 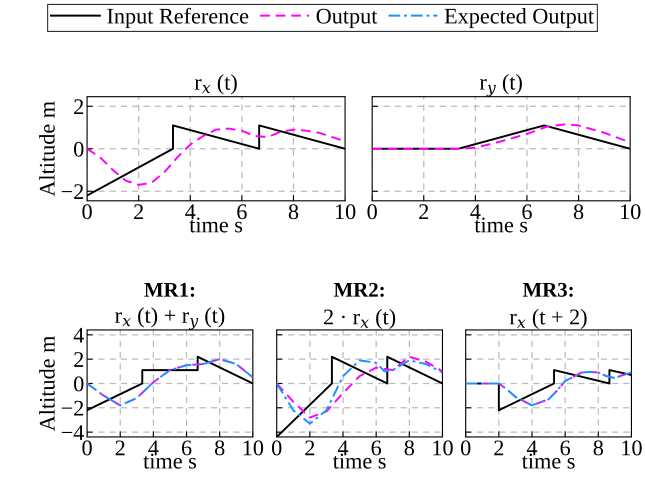 I want to click on y-tick-label: 4, so click(x=79, y=335).